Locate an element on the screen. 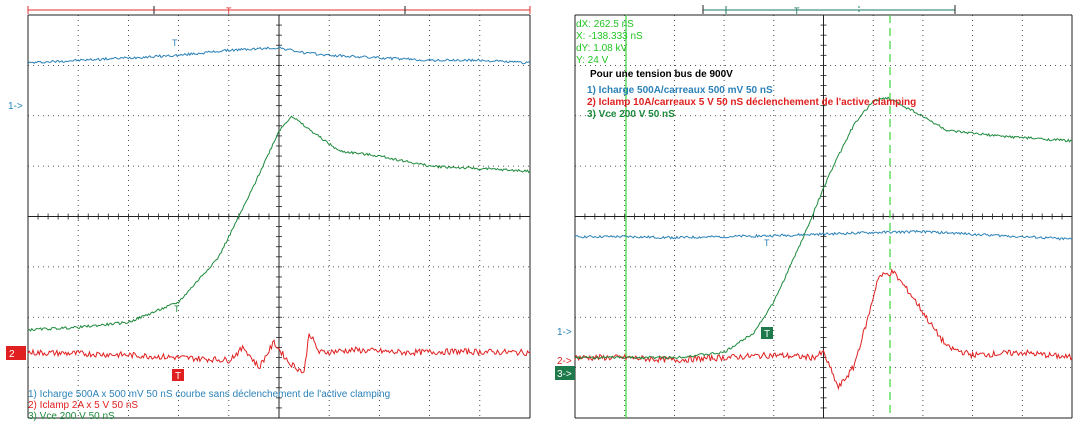 Image resolution: width=1075 pixels, height=421 pixels. right-trigger-marker-box is located at coordinates (767, 333).